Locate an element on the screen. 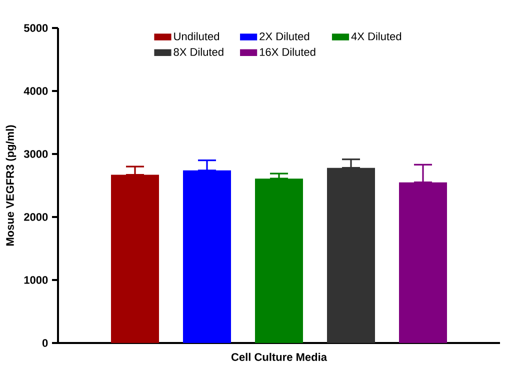 The width and height of the screenshot is (519, 389). y-tick-label: 5000 is located at coordinates (36, 28).